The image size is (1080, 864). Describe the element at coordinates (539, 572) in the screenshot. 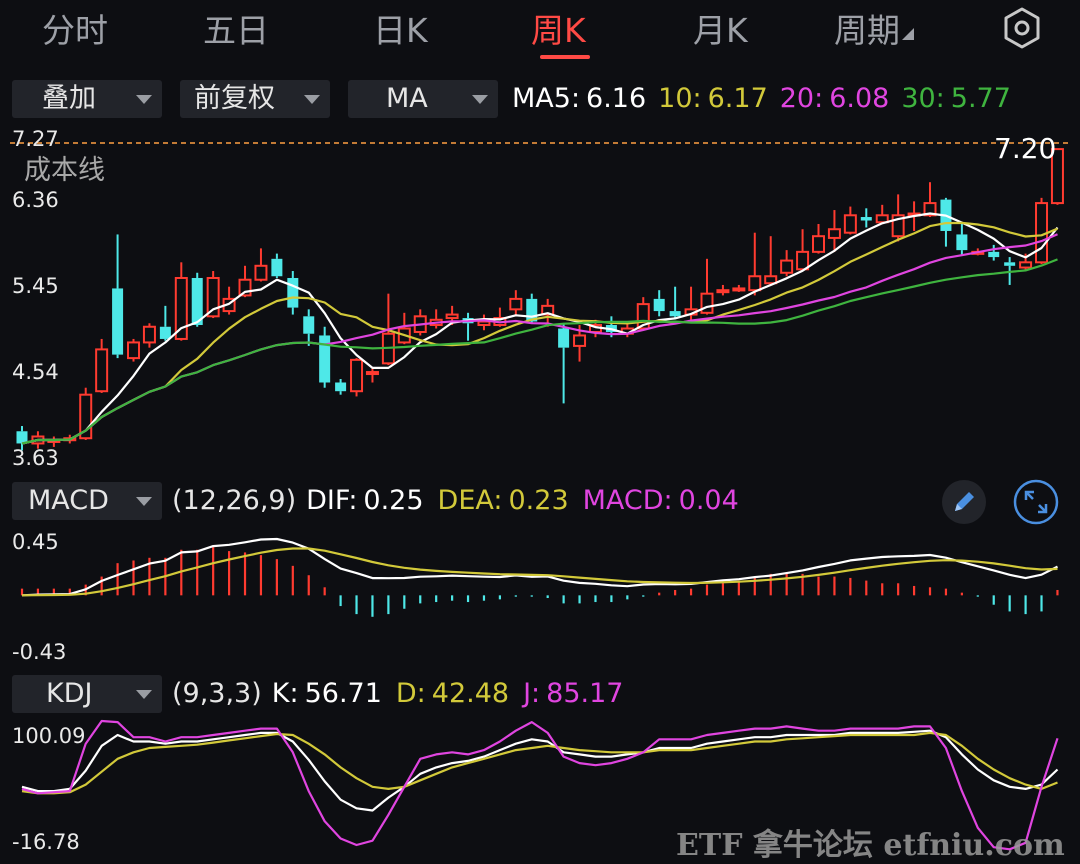

I see `dea-line` at that location.